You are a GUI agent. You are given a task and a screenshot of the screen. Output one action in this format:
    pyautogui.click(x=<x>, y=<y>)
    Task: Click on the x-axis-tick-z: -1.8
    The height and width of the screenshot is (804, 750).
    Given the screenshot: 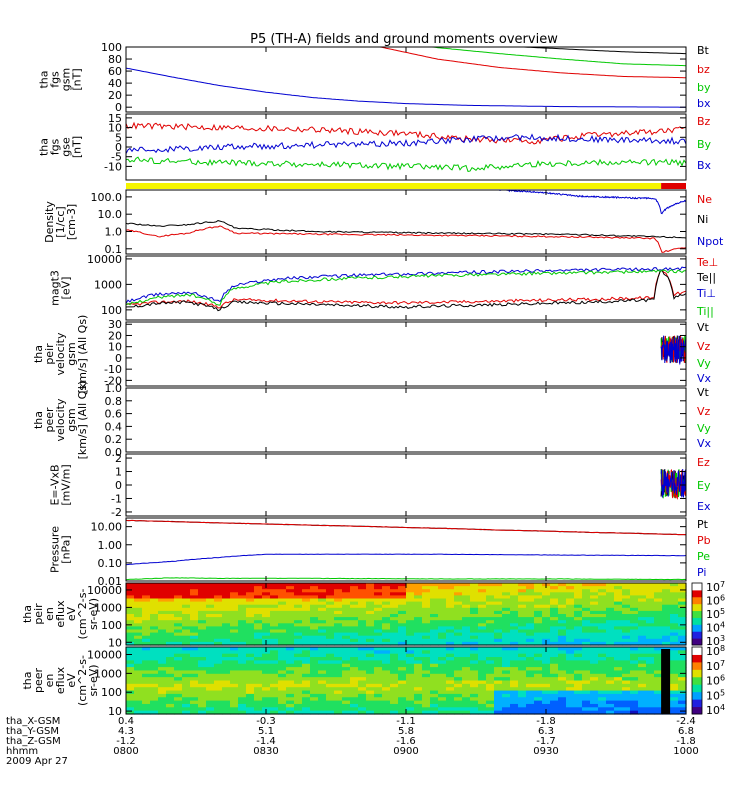 What is the action you would take?
    pyautogui.click(x=686, y=741)
    